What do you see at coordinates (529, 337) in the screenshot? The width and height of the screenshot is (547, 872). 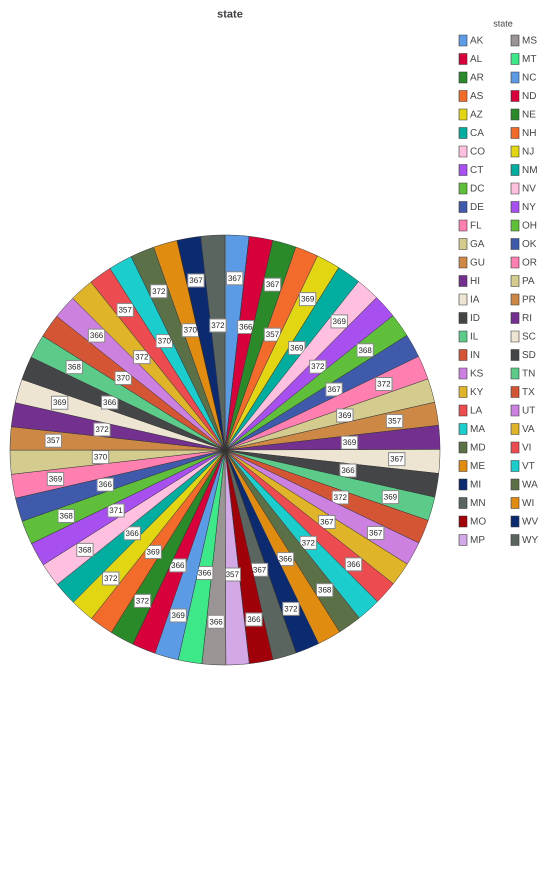 I see `legend-label: SC` at bounding box center [529, 337].